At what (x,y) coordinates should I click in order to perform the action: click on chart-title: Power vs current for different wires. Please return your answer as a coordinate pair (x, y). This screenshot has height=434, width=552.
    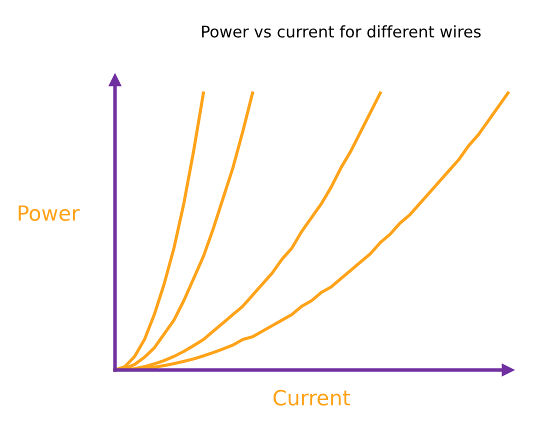
    Looking at the image, I should click on (341, 31).